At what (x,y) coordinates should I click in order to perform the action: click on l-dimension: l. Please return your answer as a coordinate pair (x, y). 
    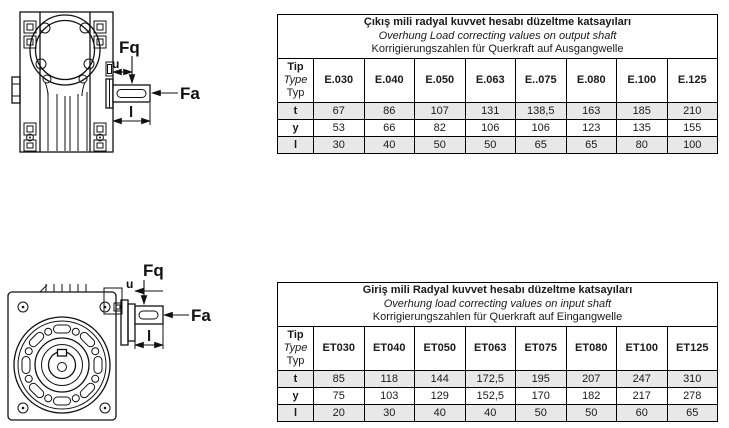
    Looking at the image, I should click on (149, 336).